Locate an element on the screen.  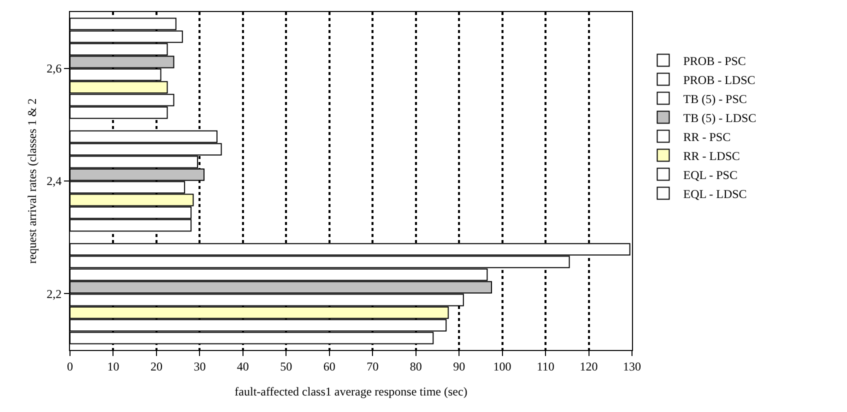
x-tick-label: 120 is located at coordinates (589, 366).